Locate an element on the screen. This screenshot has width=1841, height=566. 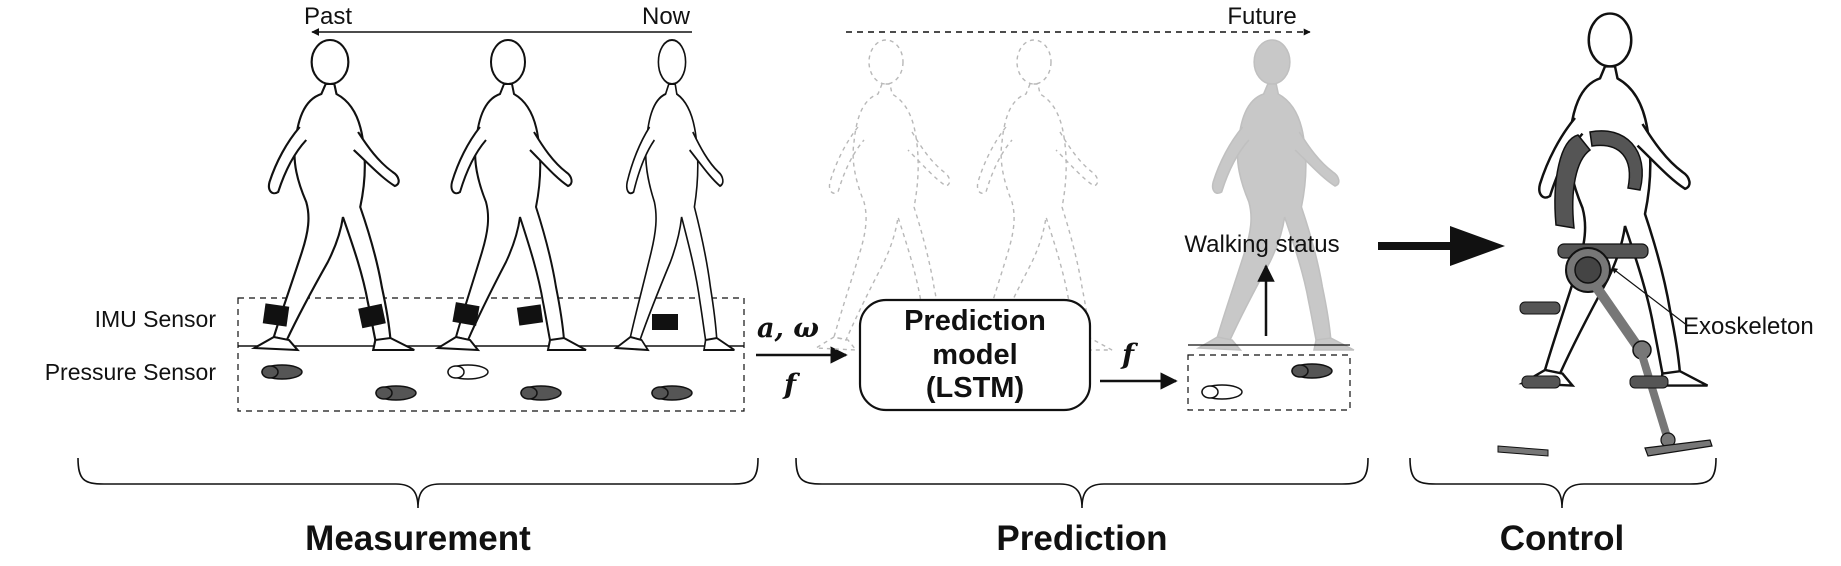
future-footprints is located at coordinates (1267, 381).